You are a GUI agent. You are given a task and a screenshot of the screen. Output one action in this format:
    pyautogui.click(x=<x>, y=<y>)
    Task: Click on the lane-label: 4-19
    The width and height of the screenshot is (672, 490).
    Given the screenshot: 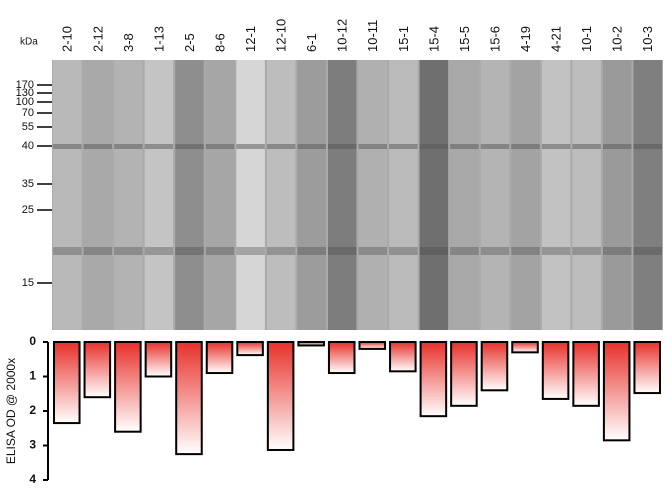 What is the action you would take?
    pyautogui.click(x=525, y=39)
    